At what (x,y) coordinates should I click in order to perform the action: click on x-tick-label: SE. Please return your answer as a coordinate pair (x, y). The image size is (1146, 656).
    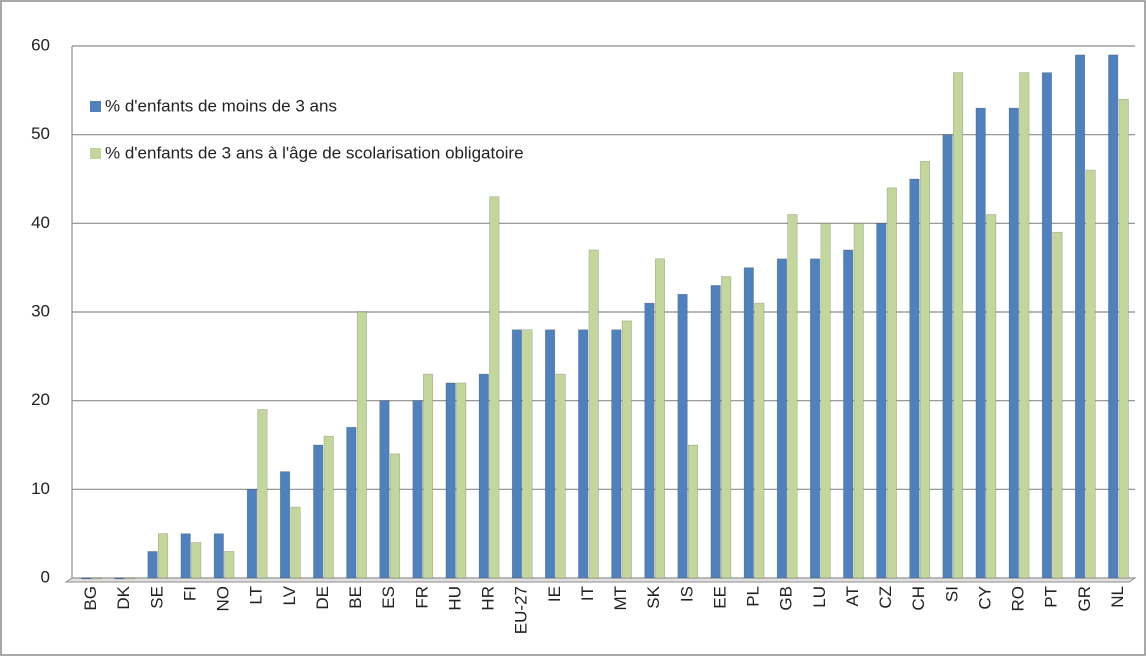
    Looking at the image, I should click on (156, 597).